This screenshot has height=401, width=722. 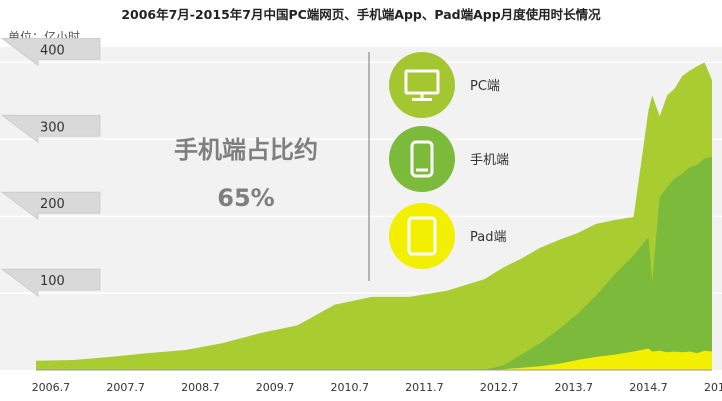 I want to click on legend-item-pad: Pad端, so click(x=447, y=236).